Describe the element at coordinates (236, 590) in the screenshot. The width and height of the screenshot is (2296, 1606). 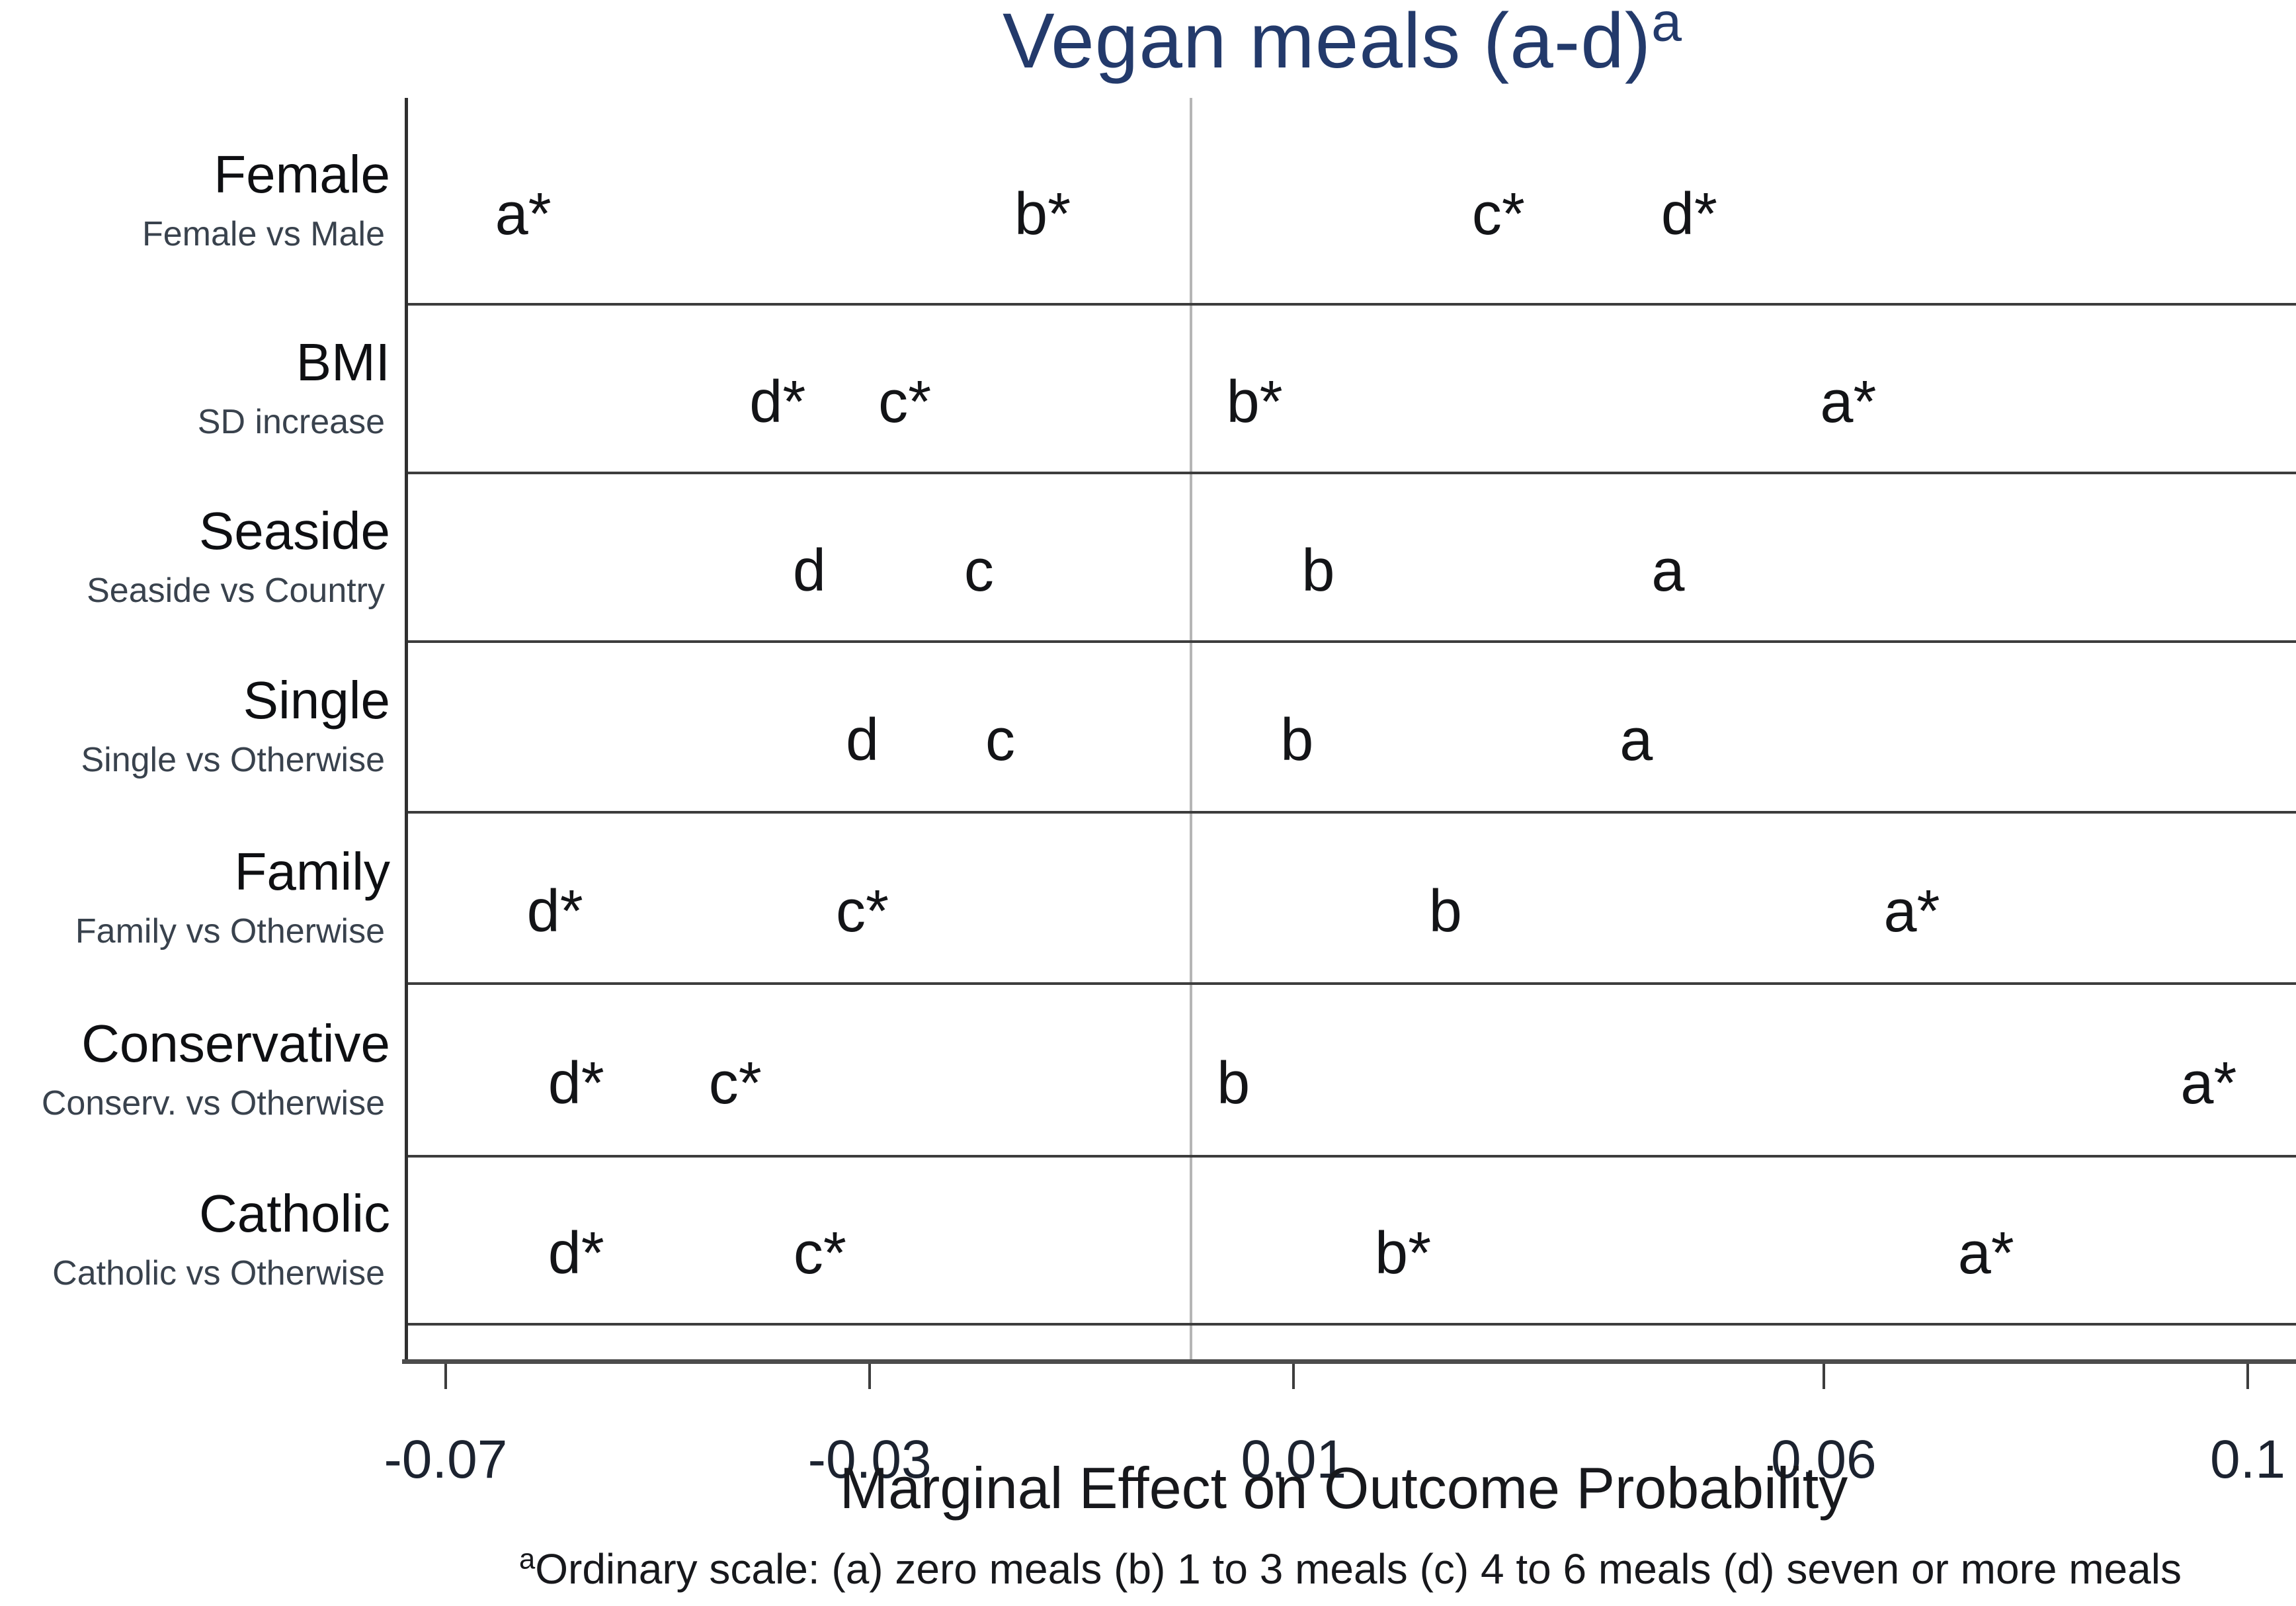
I see `category-contrast-label: Seaside vs Country` at that location.